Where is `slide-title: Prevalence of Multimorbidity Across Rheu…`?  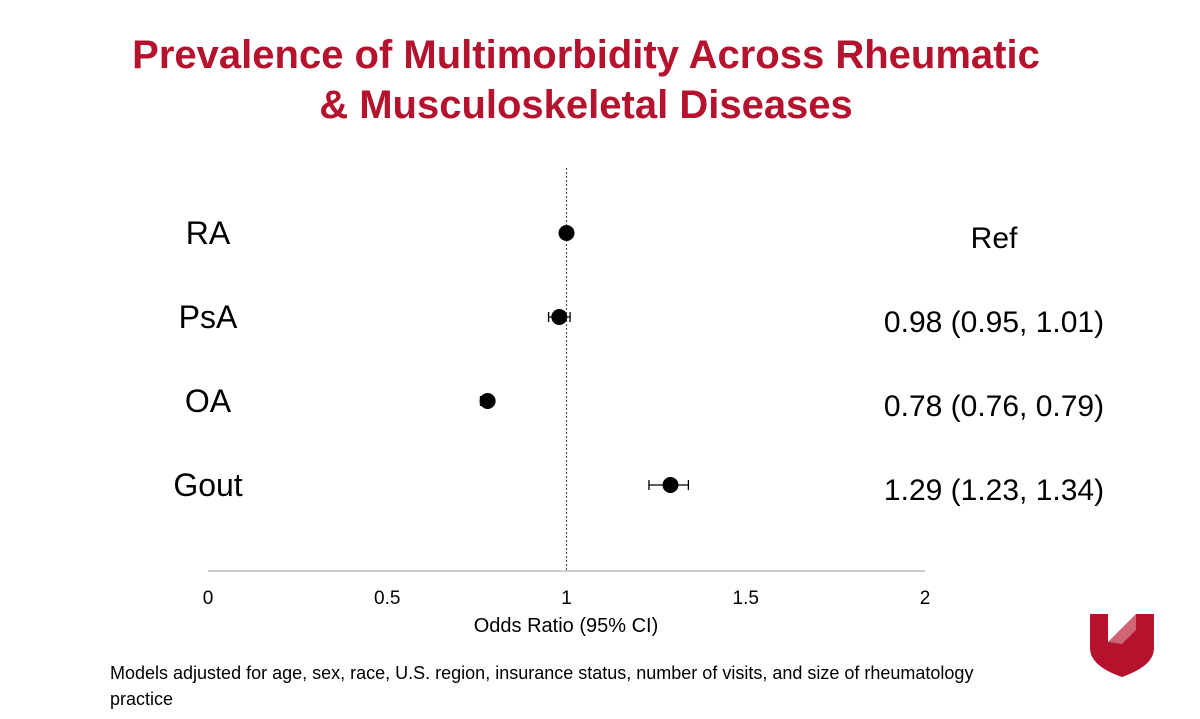
slide-title: Prevalence of Multimorbidity Across Rheu… is located at coordinates (586, 80).